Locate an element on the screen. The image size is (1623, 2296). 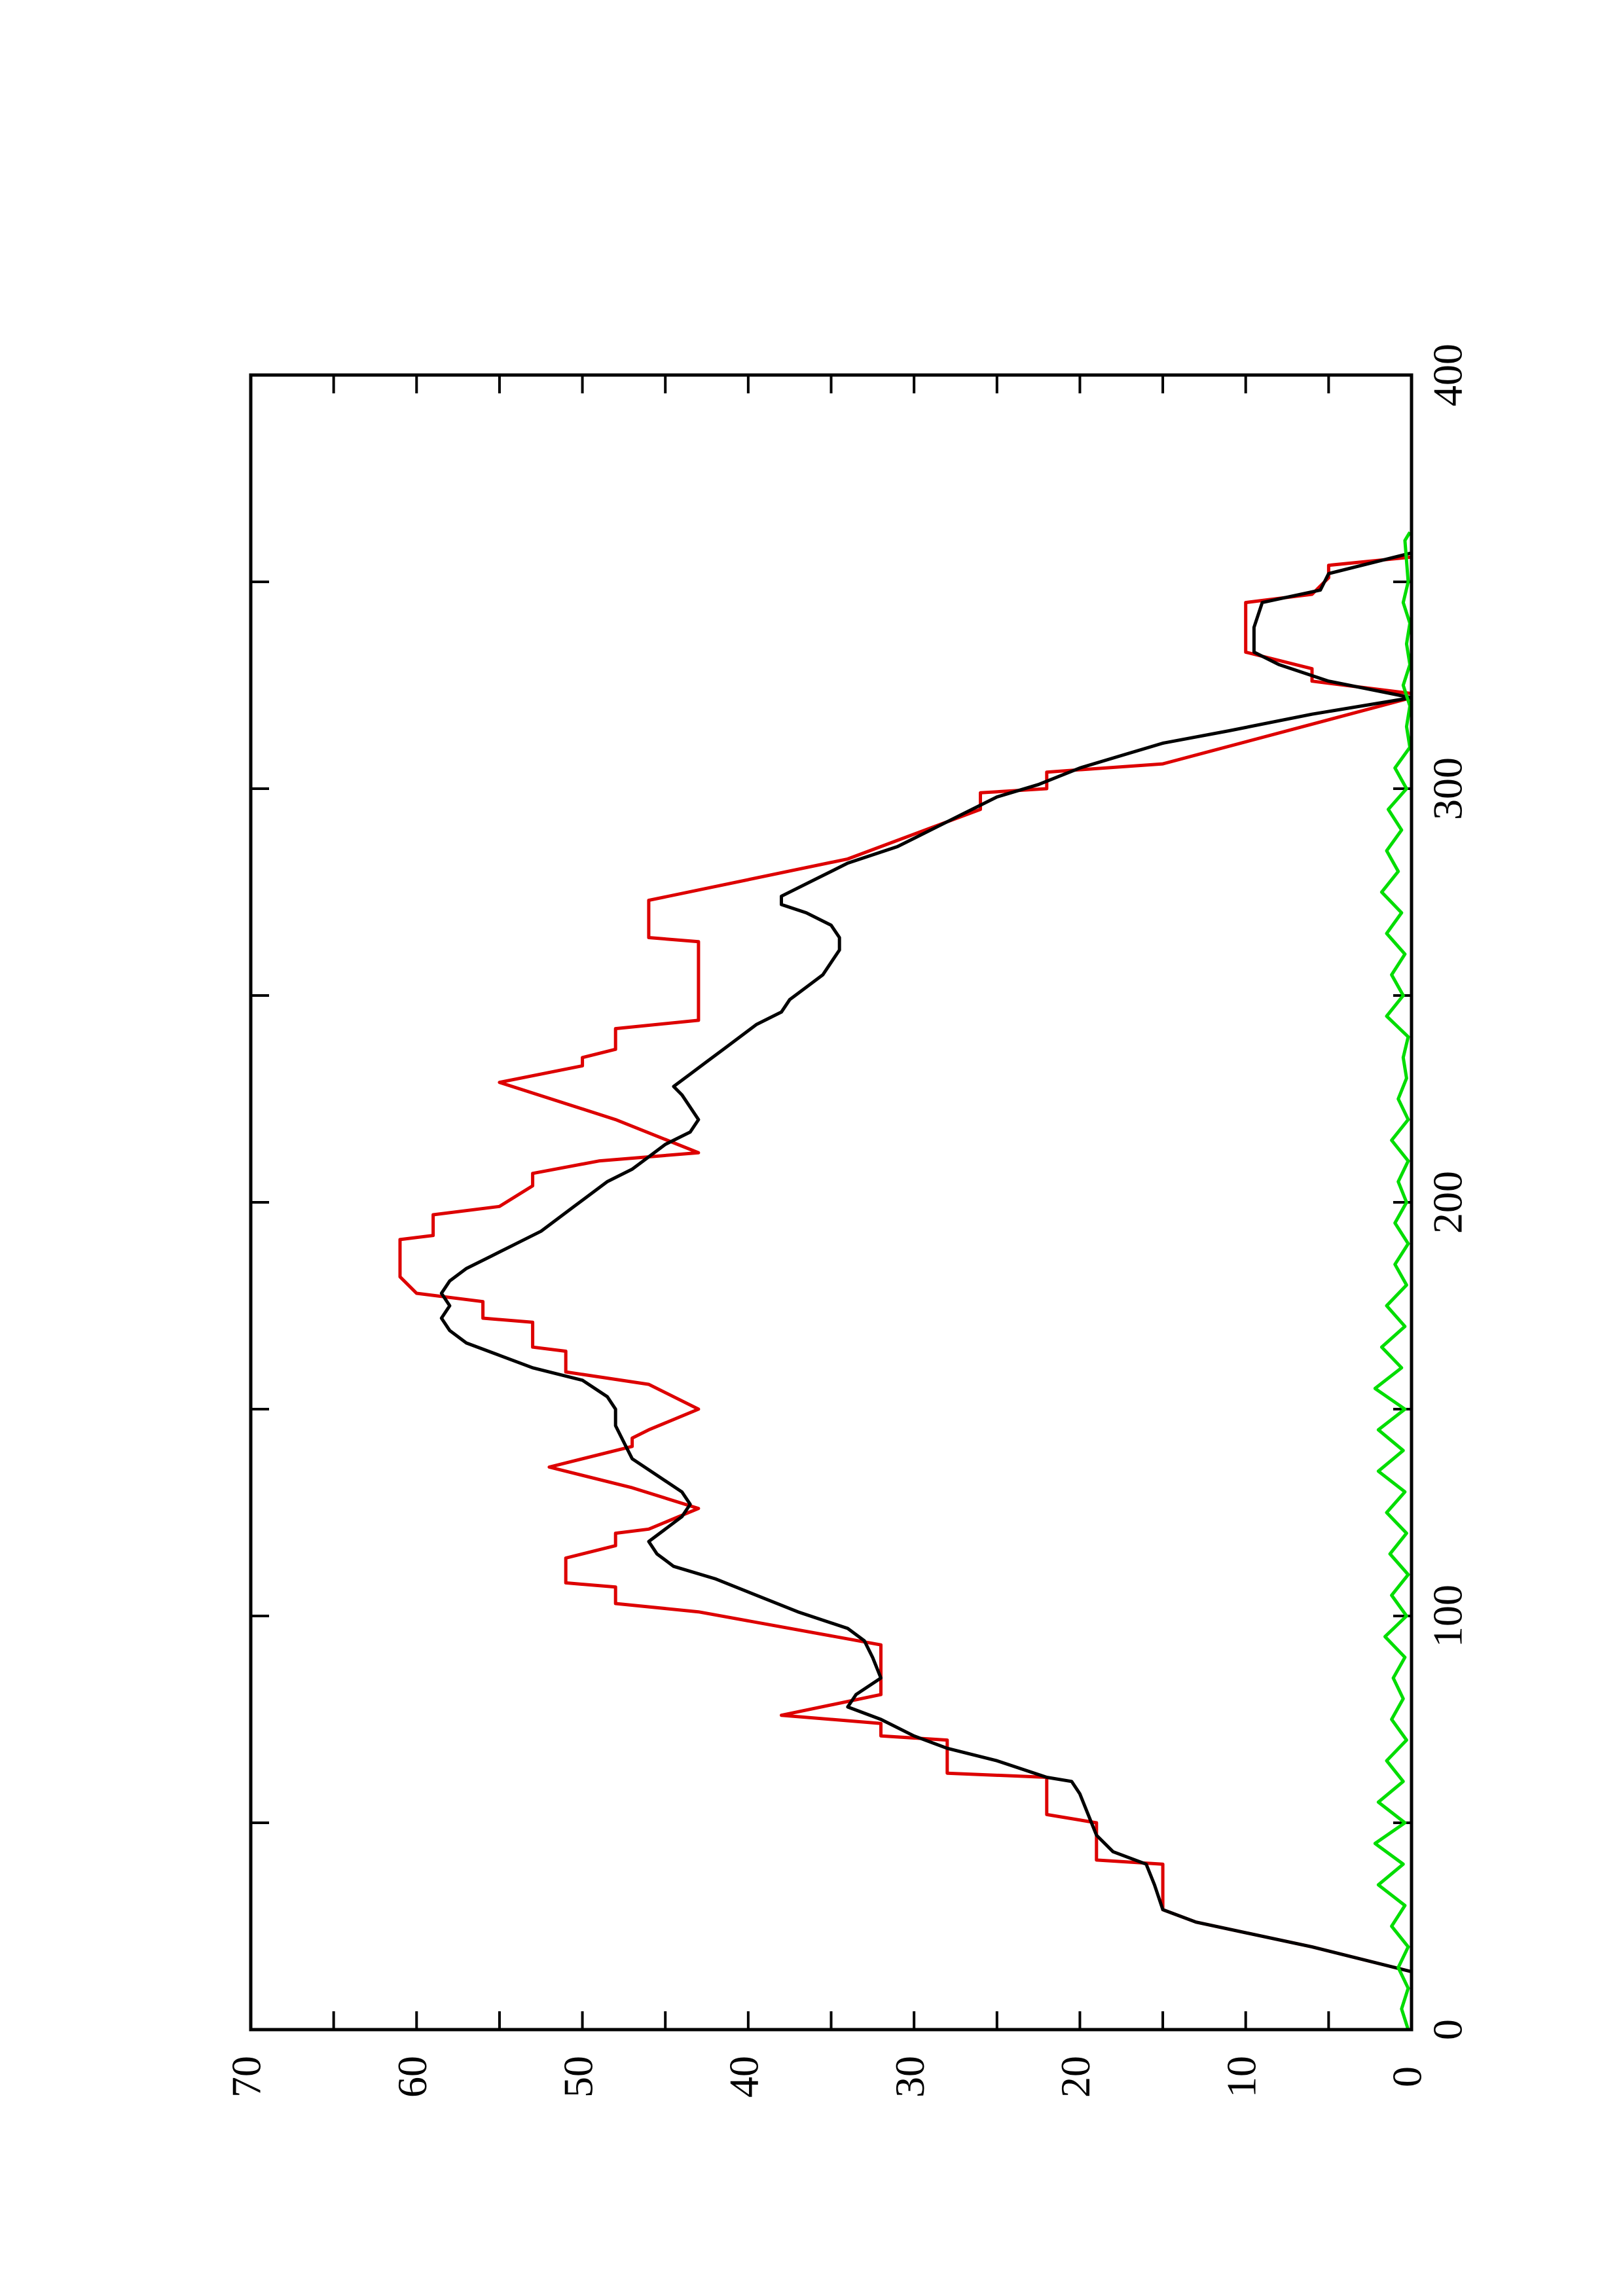
x-tick-label: 200 is located at coordinates (1448, 1202).